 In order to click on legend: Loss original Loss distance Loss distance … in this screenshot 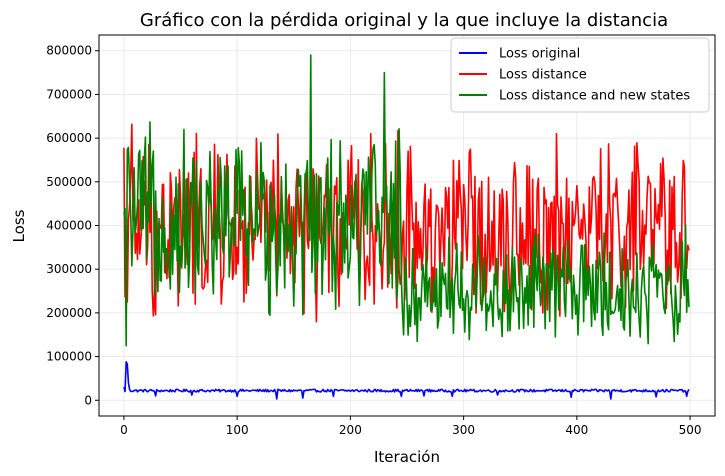, I will do `click(580, 75)`.